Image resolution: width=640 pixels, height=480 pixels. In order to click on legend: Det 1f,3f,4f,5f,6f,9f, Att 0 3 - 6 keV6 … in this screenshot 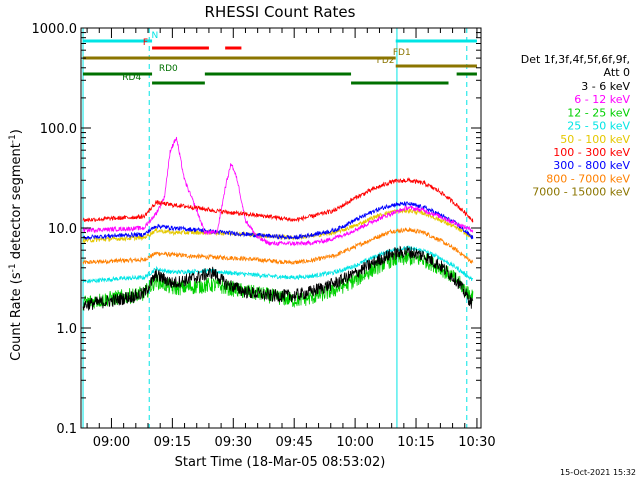, I will do `click(576, 126)`.